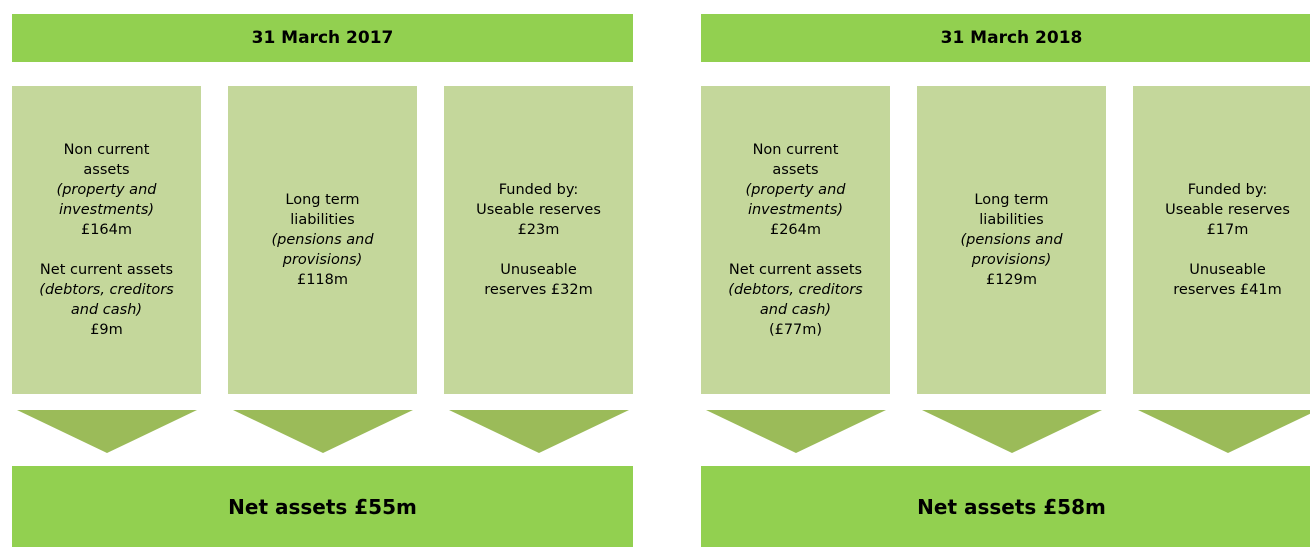 The width and height of the screenshot is (1310, 547). What do you see at coordinates (795, 330) in the screenshot?
I see `box-line: (£77m)` at bounding box center [795, 330].